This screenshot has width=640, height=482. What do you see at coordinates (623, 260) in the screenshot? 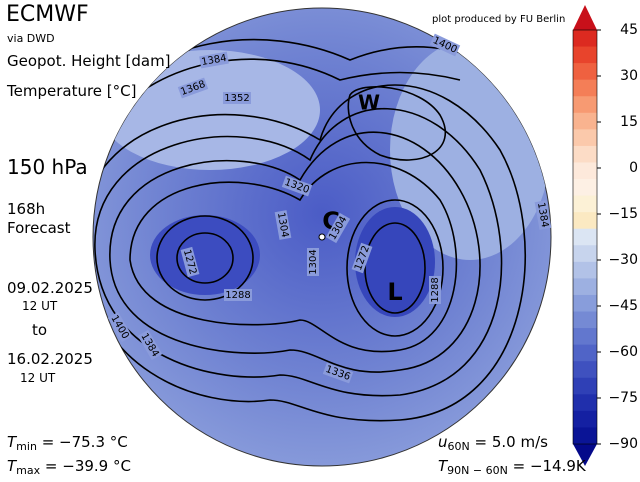
I see `colorbar-tick-label: −30` at bounding box center [623, 260].